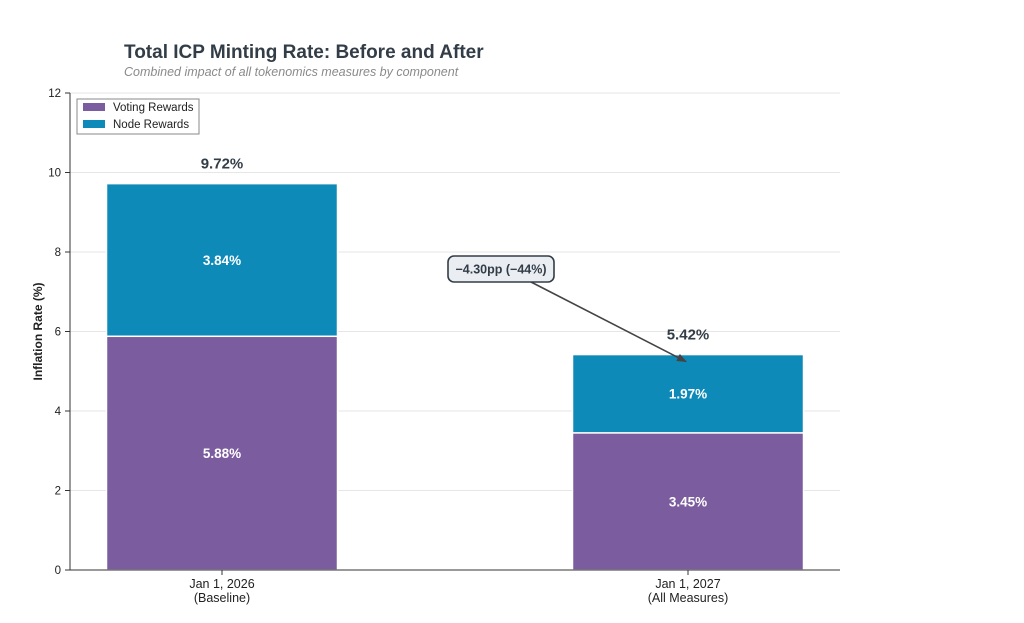 The width and height of the screenshot is (1024, 623). I want to click on y-tick-label: 6, so click(58, 333).